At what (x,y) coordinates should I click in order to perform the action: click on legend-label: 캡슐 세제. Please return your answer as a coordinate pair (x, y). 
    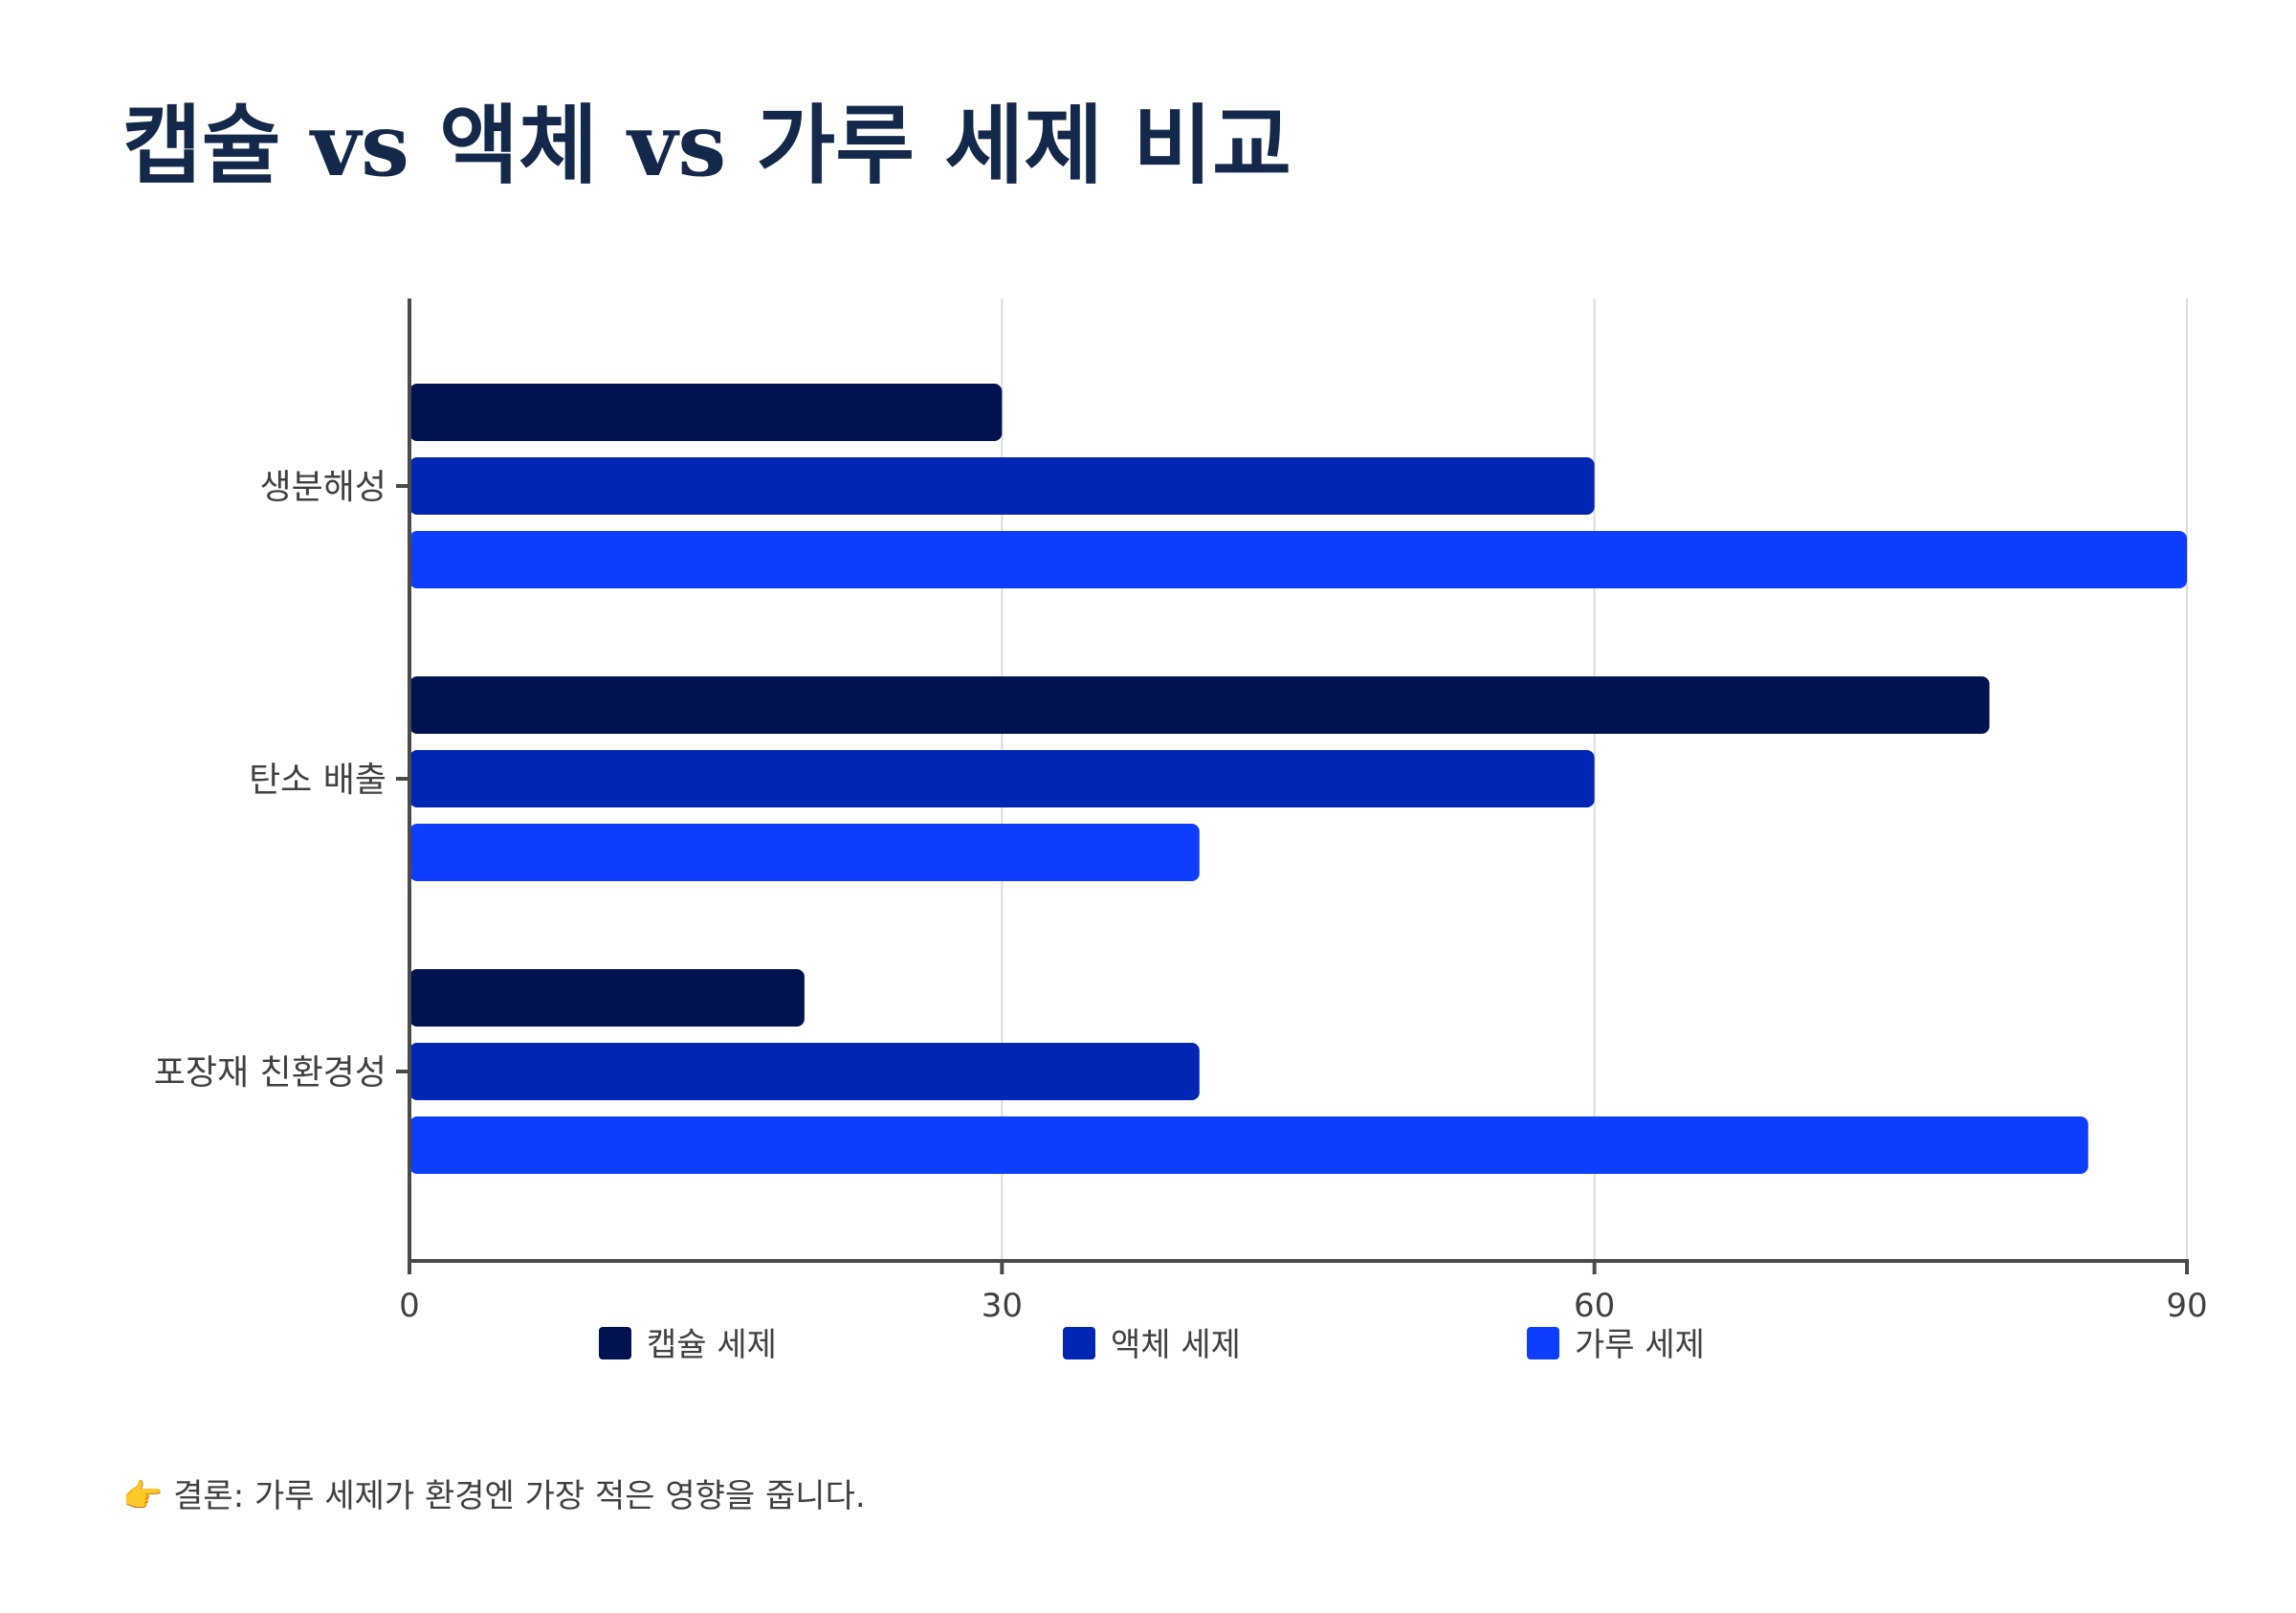
    Looking at the image, I should click on (712, 1345).